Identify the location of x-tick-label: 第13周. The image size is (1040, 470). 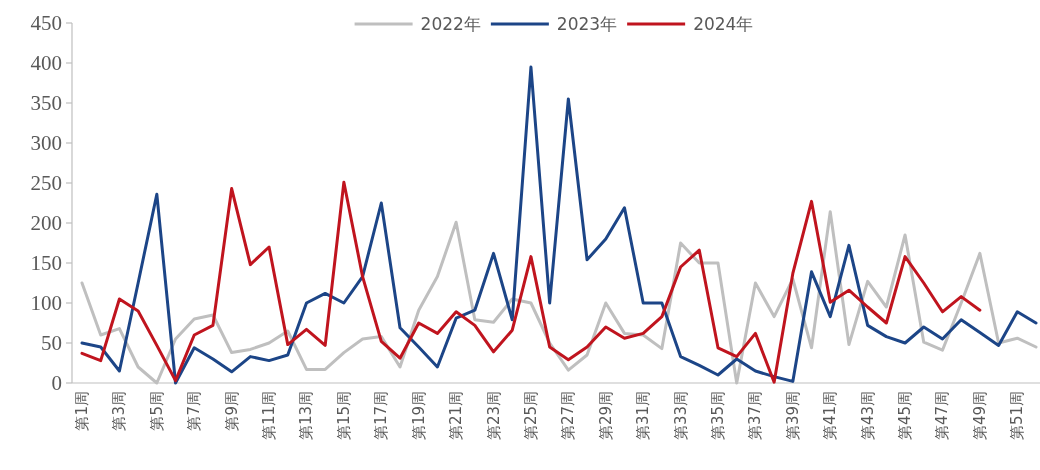
(306, 416).